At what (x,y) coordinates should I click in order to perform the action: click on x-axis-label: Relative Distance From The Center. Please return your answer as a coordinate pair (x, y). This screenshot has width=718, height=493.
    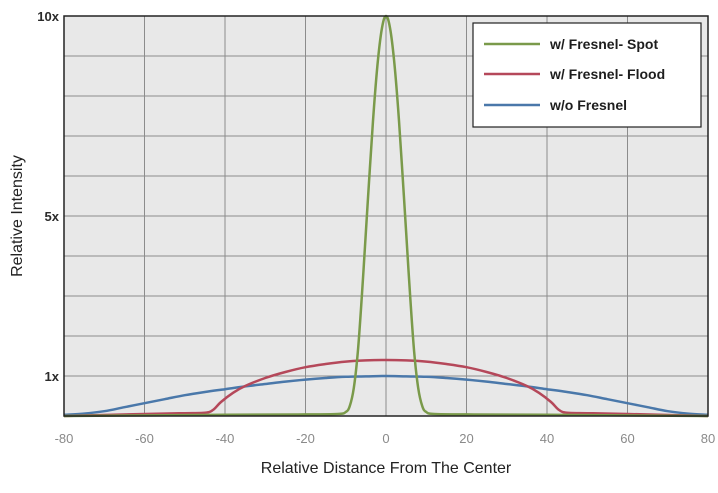
    Looking at the image, I should click on (386, 468).